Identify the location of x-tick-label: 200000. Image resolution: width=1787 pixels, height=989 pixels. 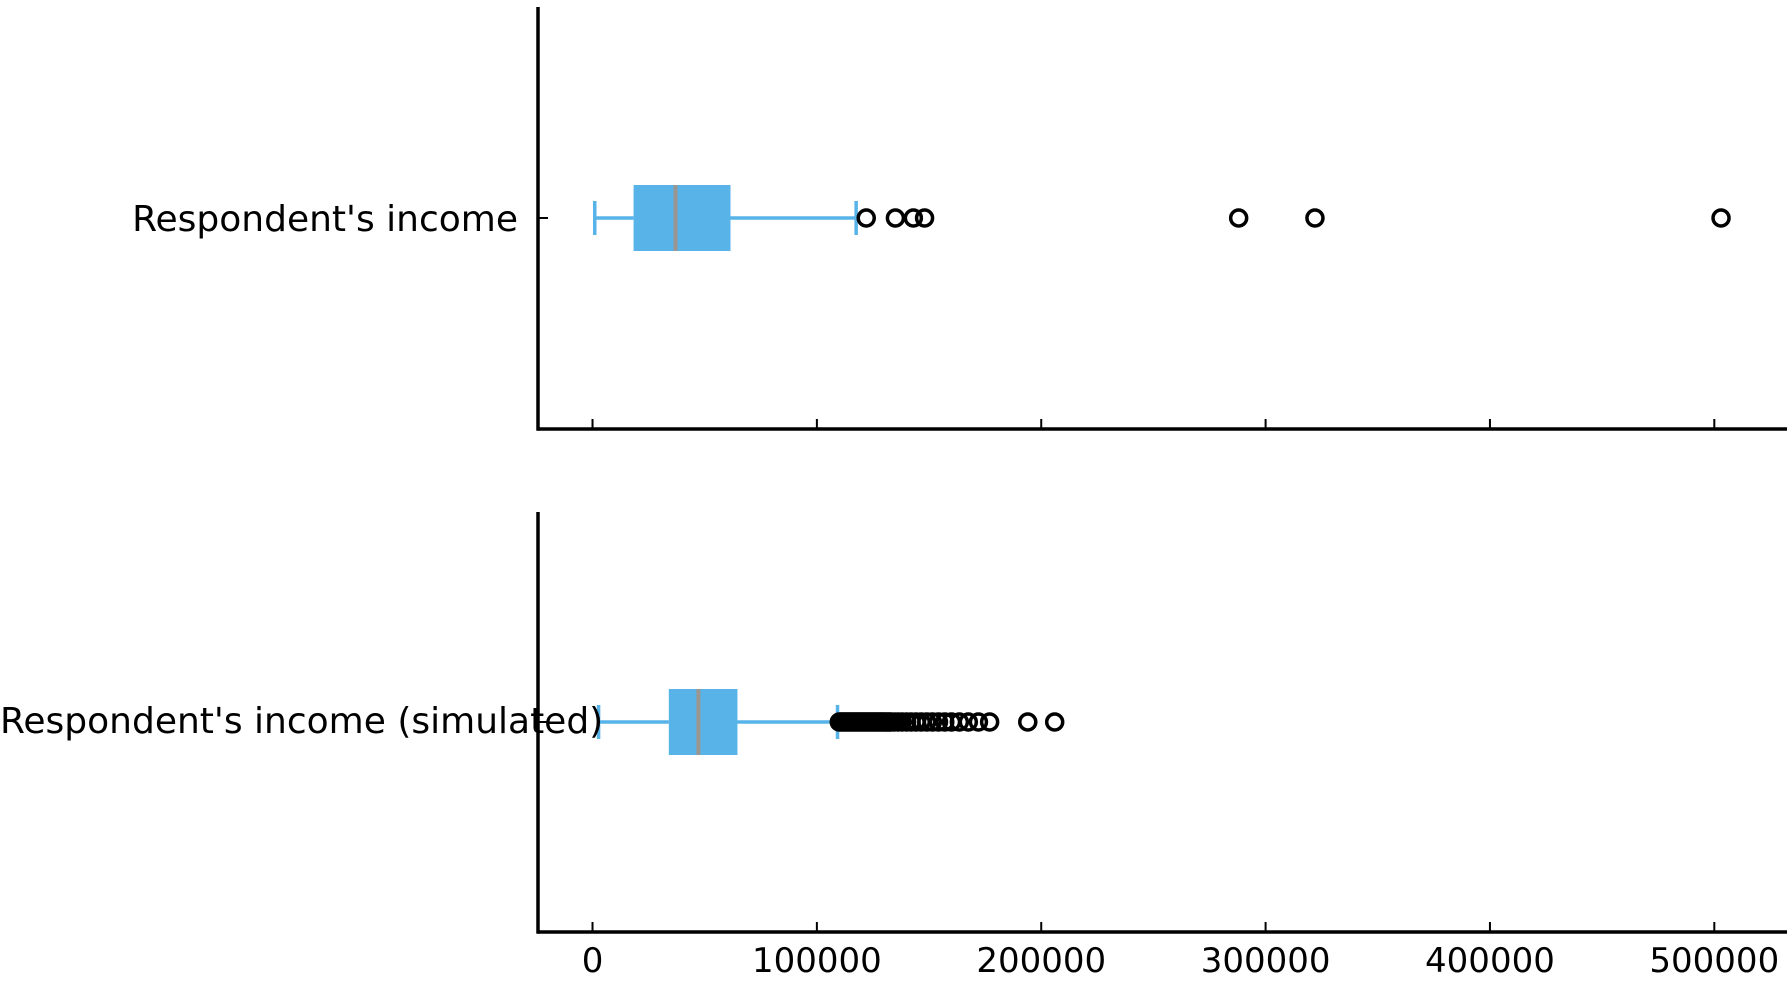
(1041, 961).